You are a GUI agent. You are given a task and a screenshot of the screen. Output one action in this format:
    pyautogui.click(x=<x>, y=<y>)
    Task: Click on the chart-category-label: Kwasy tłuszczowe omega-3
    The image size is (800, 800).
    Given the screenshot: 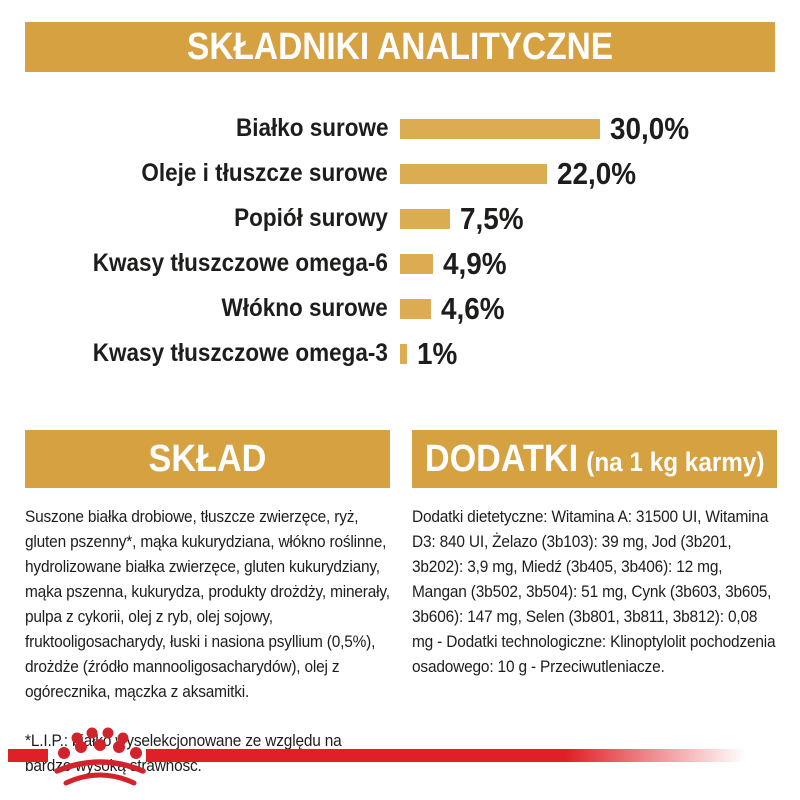 What is the action you would take?
    pyautogui.click(x=240, y=353)
    